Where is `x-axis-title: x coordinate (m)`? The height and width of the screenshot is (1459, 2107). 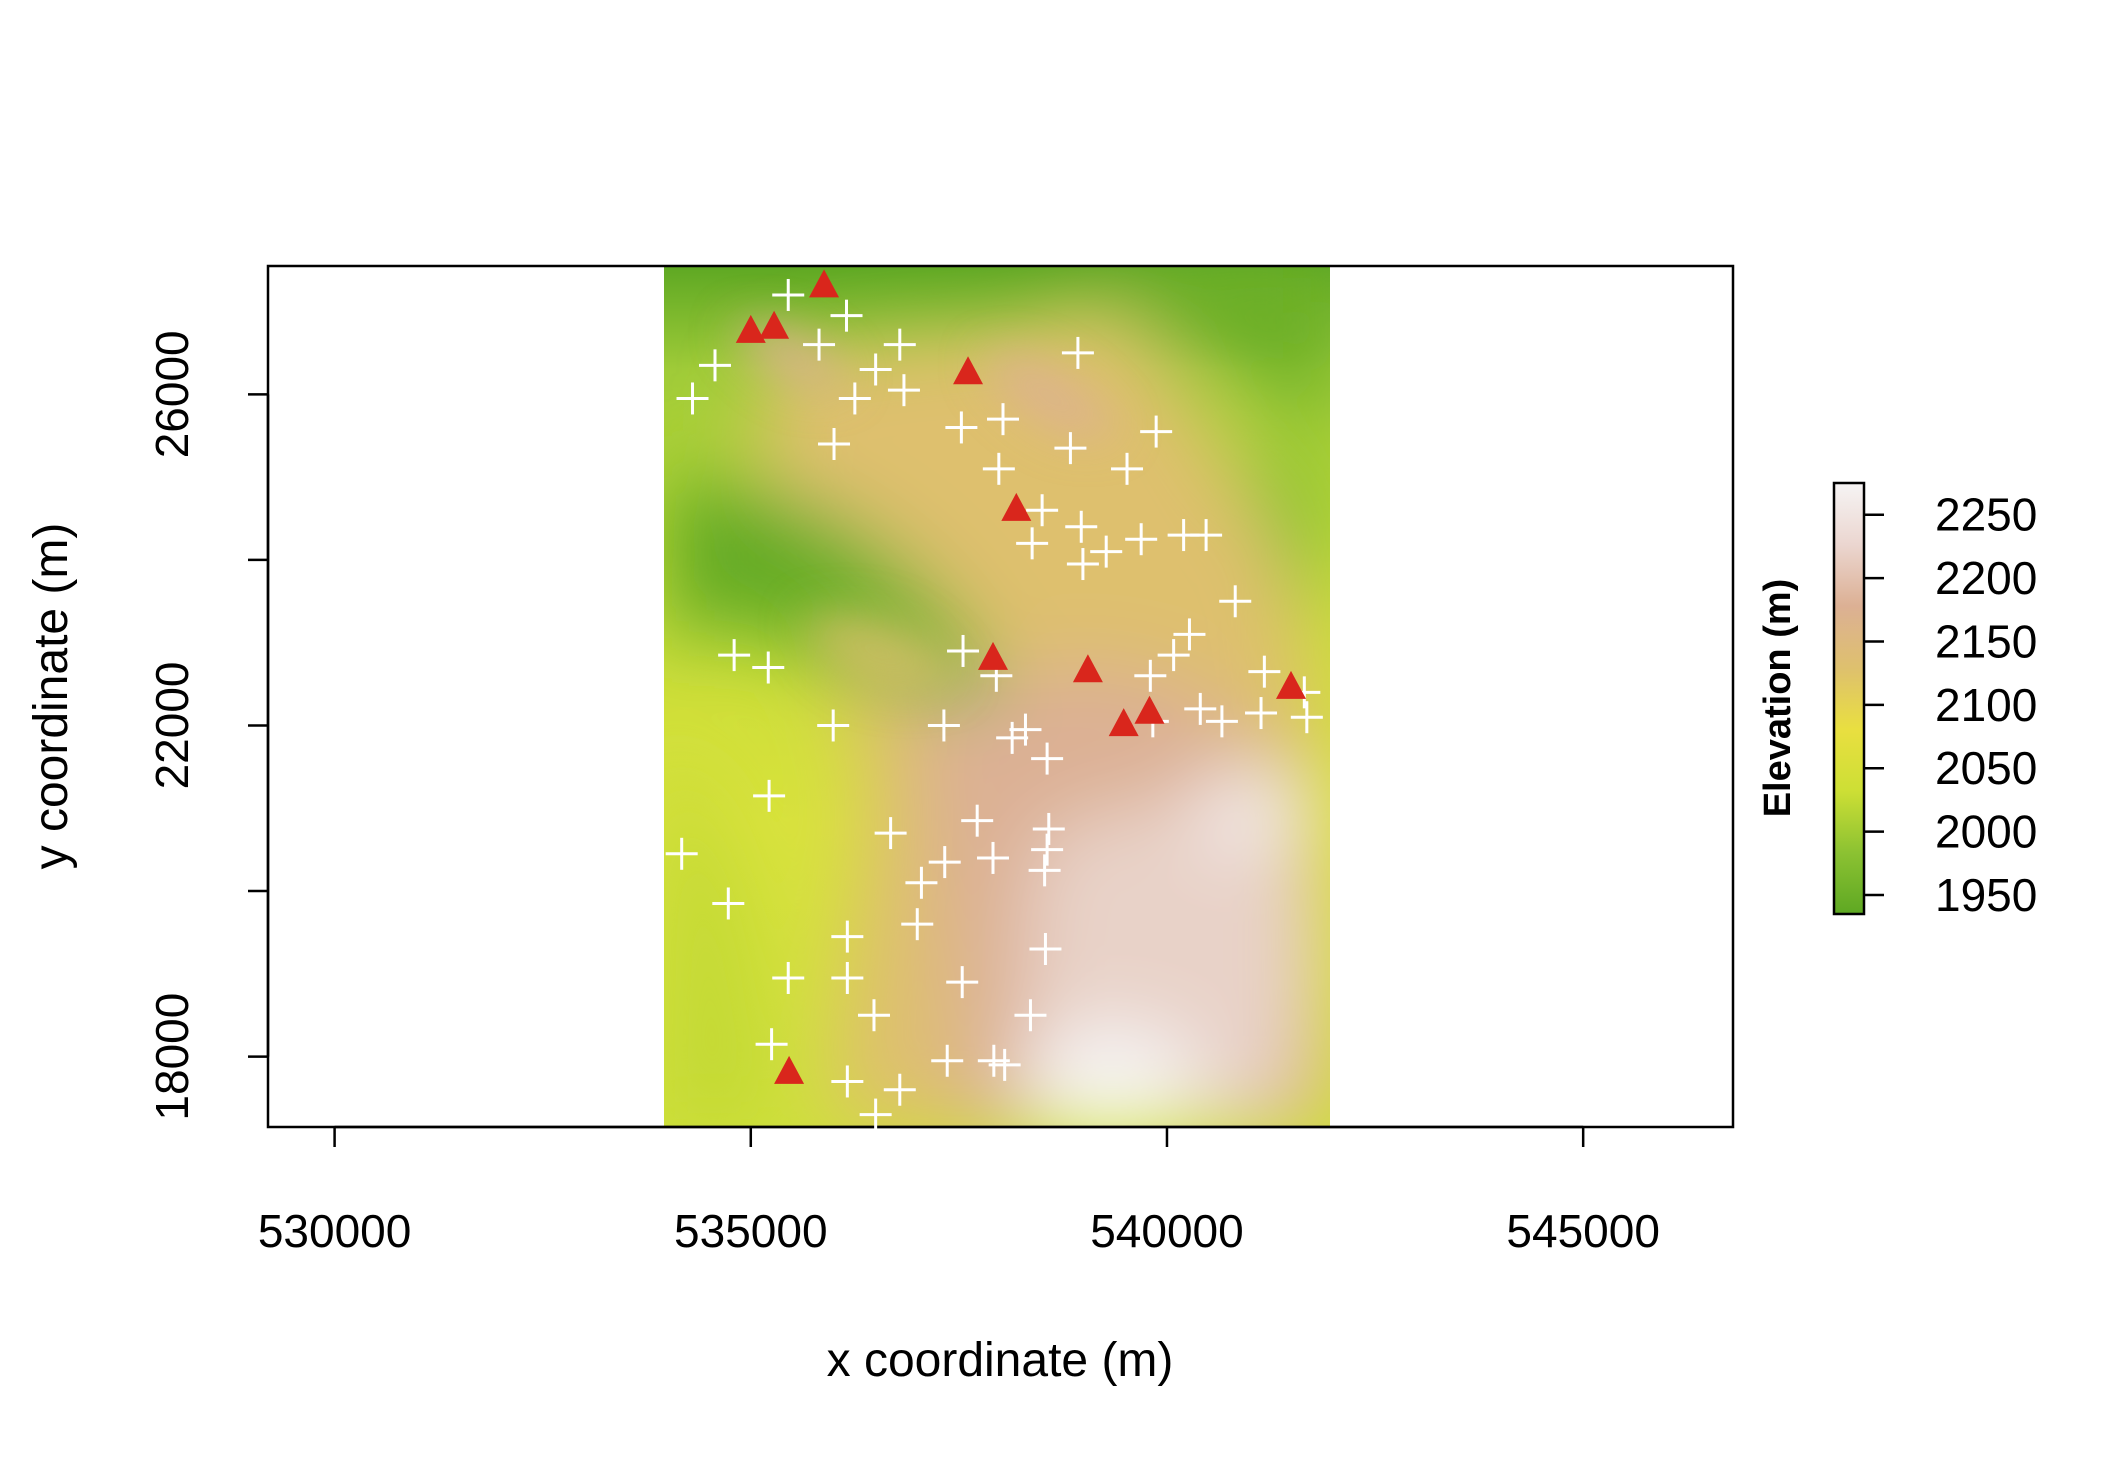 x-axis-title: x coordinate (m) is located at coordinates (1000, 1360).